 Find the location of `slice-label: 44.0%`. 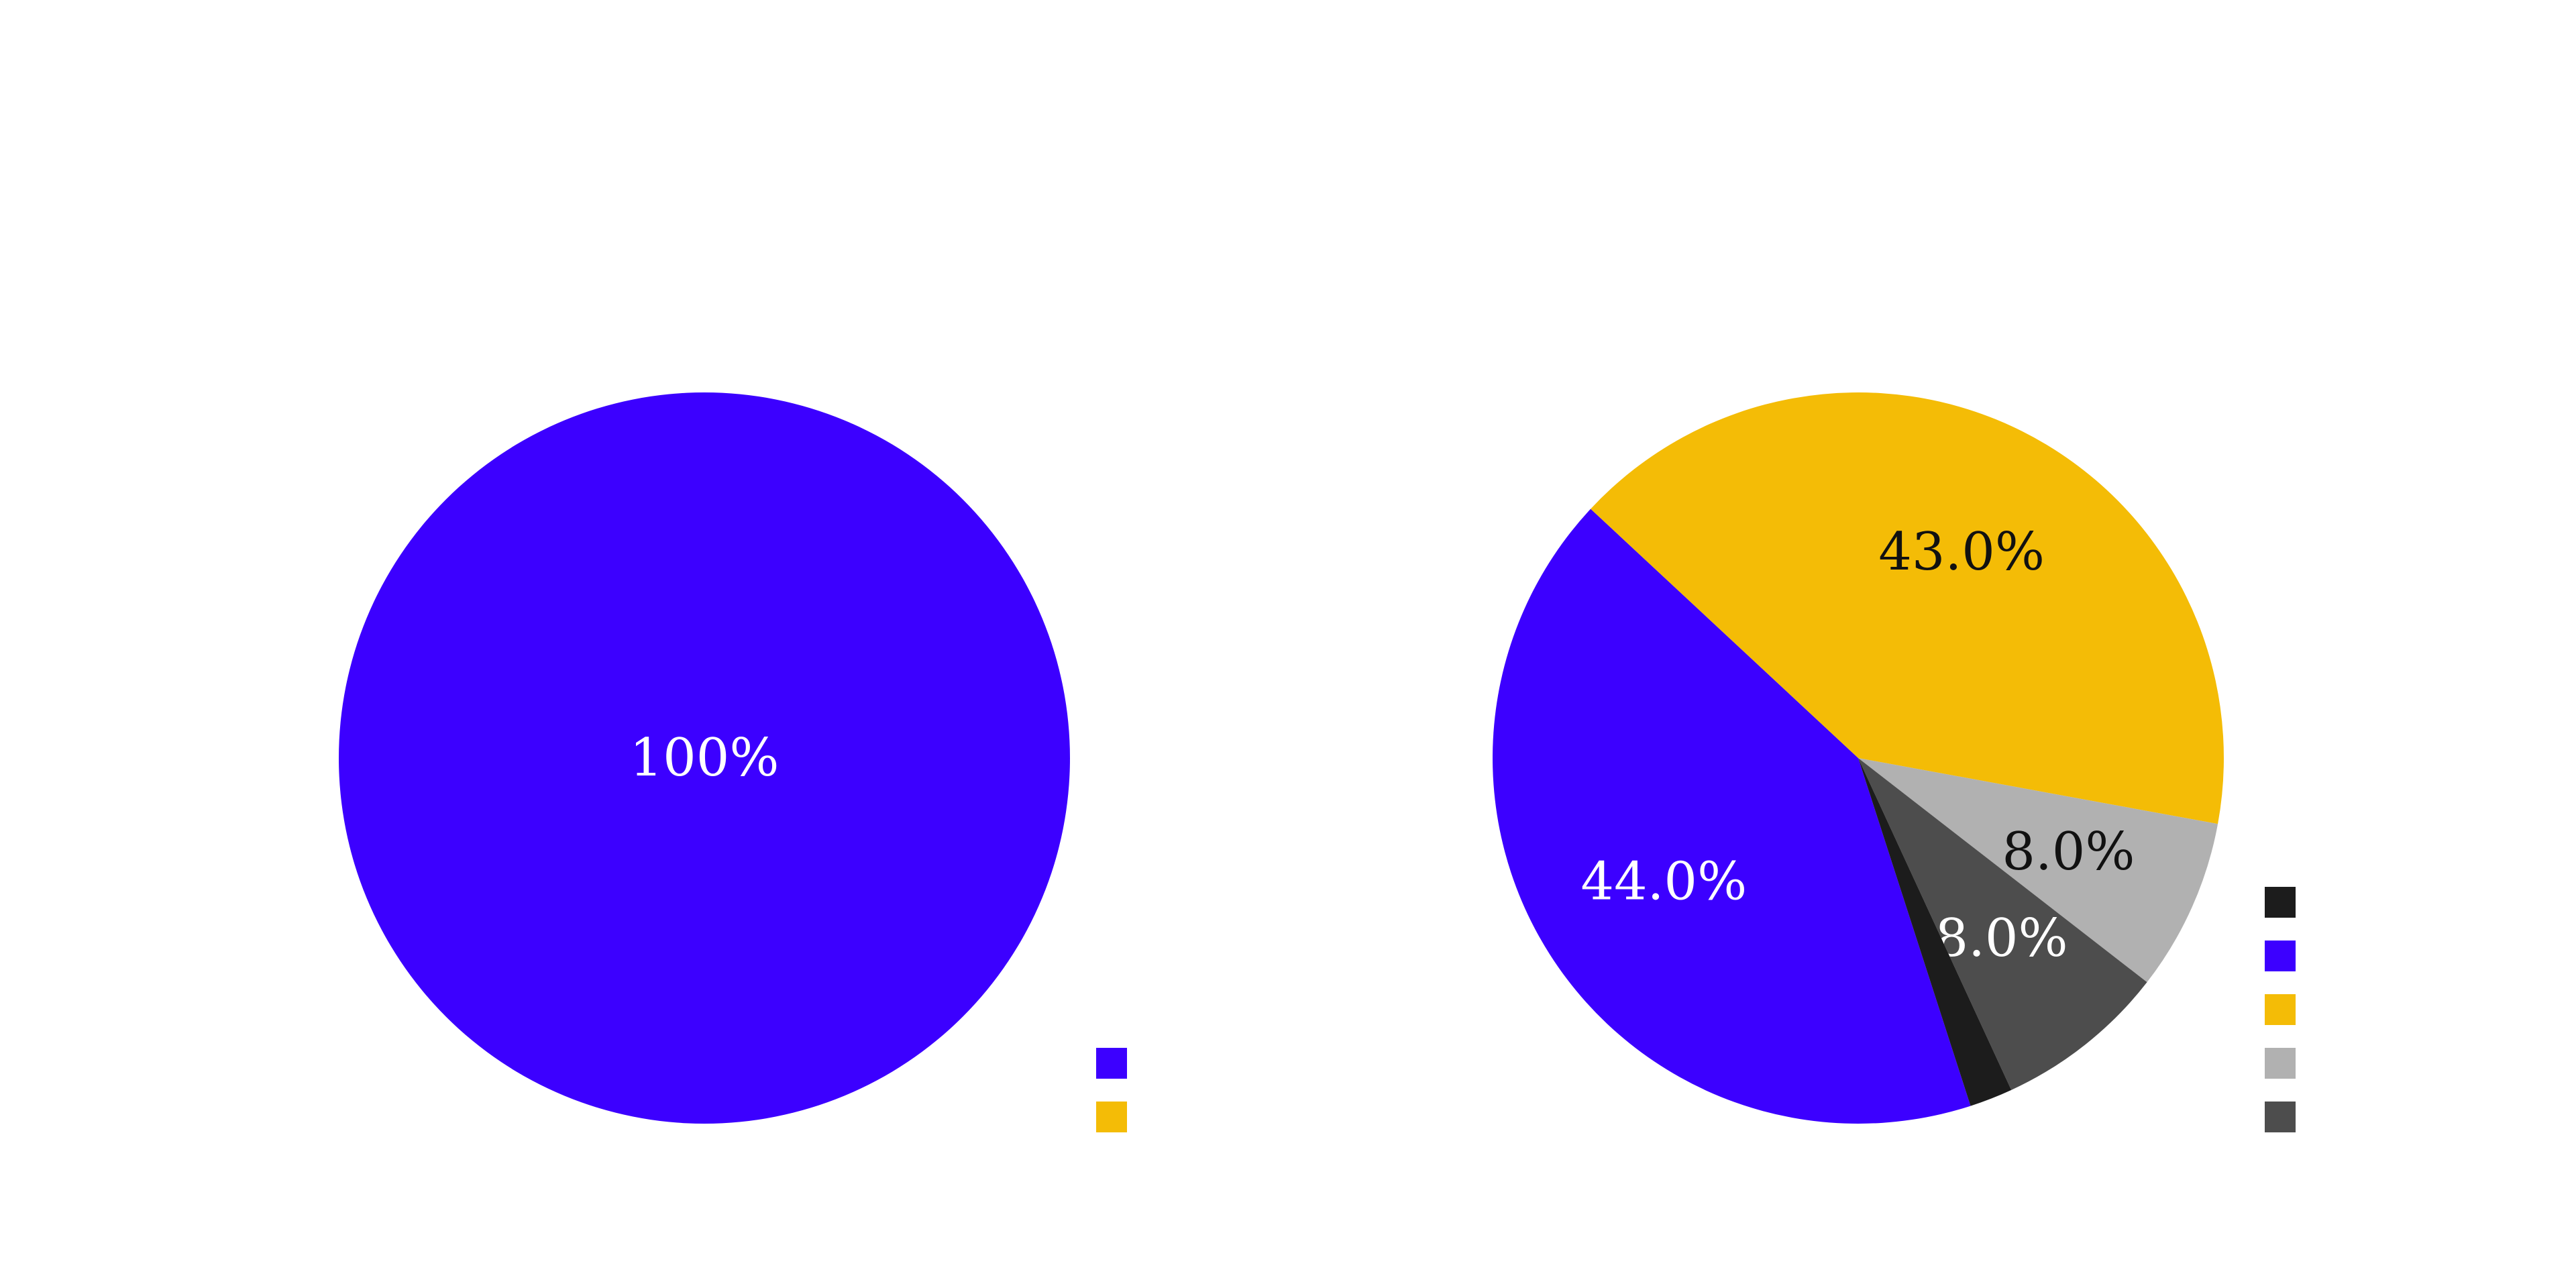

slice-label: 44.0% is located at coordinates (1663, 881).